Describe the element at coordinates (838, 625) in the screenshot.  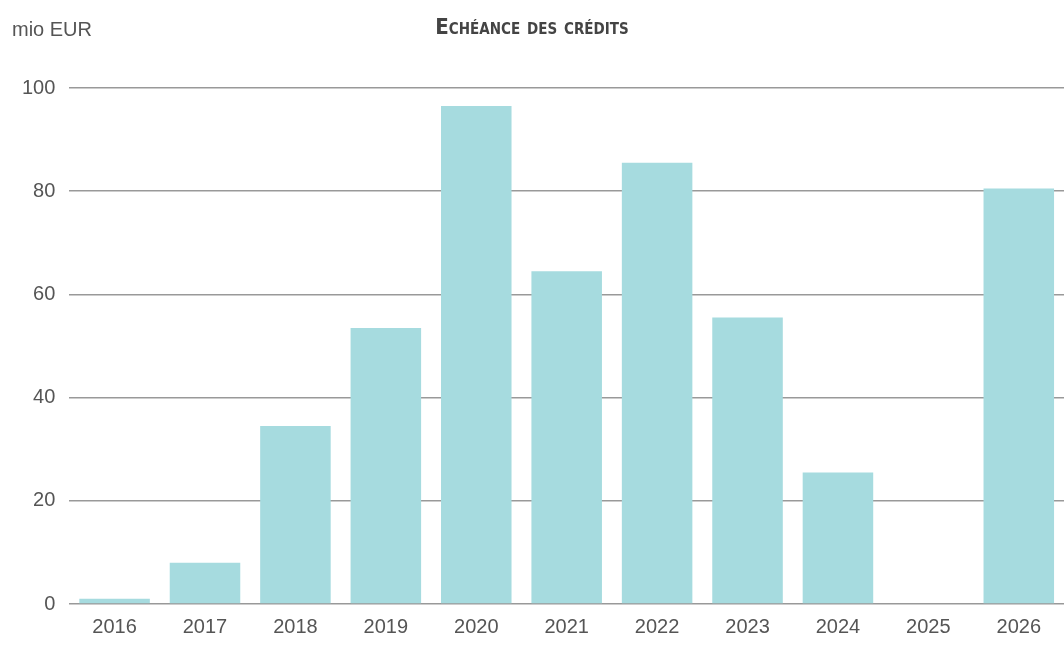
I see `x-tick-label: 2024` at that location.